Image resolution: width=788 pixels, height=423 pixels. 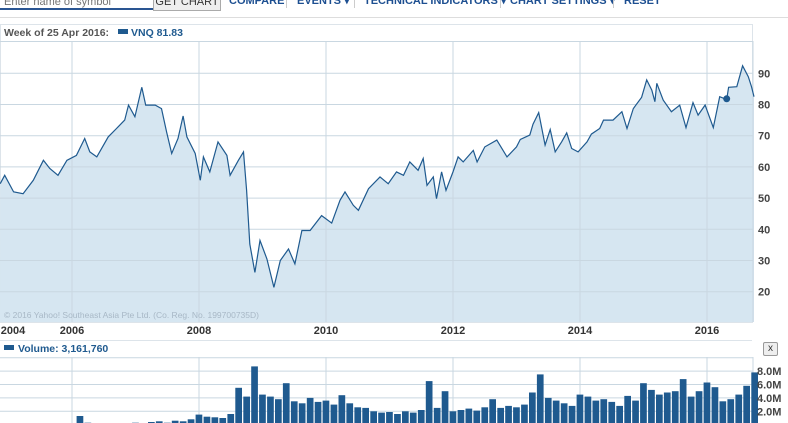 What do you see at coordinates (764, 262) in the screenshot?
I see `y-tick-label: 30` at bounding box center [764, 262].